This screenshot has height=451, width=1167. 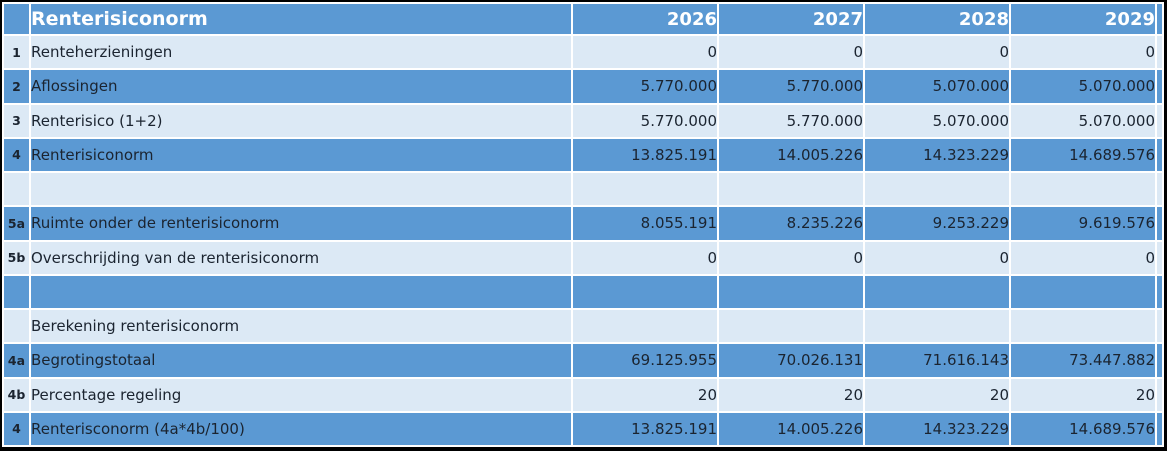 What do you see at coordinates (16, 360) in the screenshot?
I see `row-number-cell: 4a` at bounding box center [16, 360].